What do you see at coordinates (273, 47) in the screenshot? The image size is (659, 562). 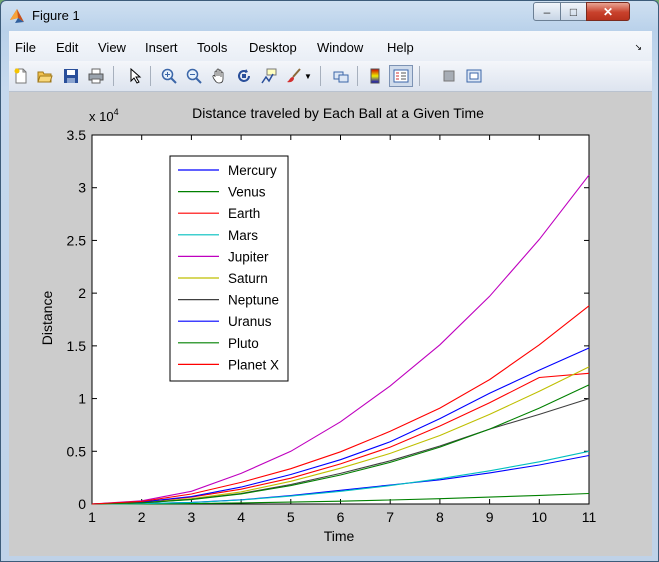 I see `menu-desktop: Desktop` at bounding box center [273, 47].